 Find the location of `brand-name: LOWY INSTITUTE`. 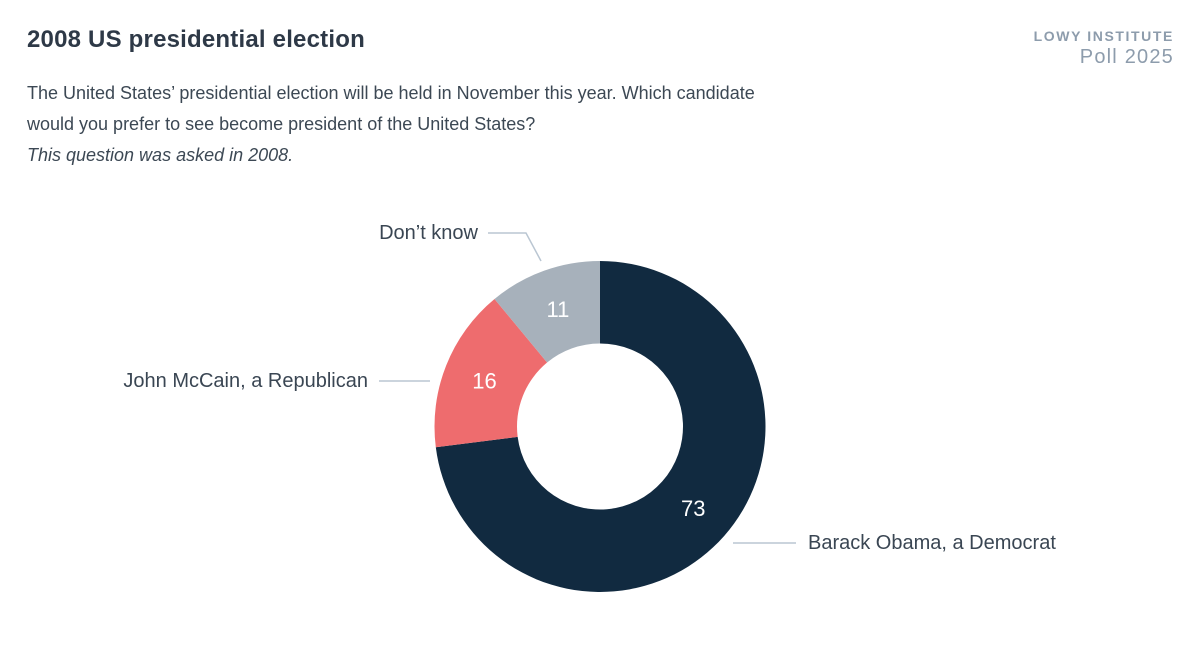

brand-name: LOWY INSTITUTE is located at coordinates (1103, 36).